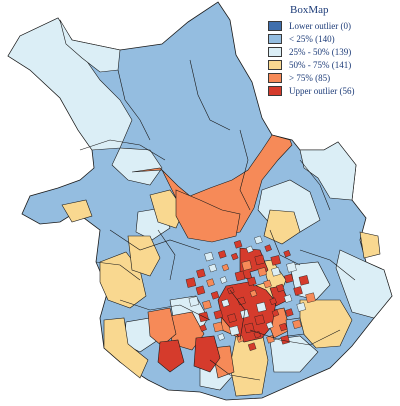 The image size is (400, 406). Describe the element at coordinates (320, 64) in the screenshot. I see `legend-label: 50% - 75% (141)` at that location.